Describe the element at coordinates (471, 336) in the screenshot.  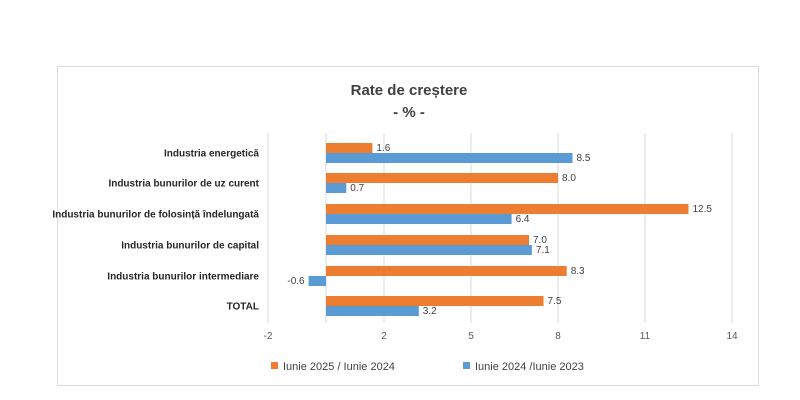
I see `x-tick-label: 5` at that location.